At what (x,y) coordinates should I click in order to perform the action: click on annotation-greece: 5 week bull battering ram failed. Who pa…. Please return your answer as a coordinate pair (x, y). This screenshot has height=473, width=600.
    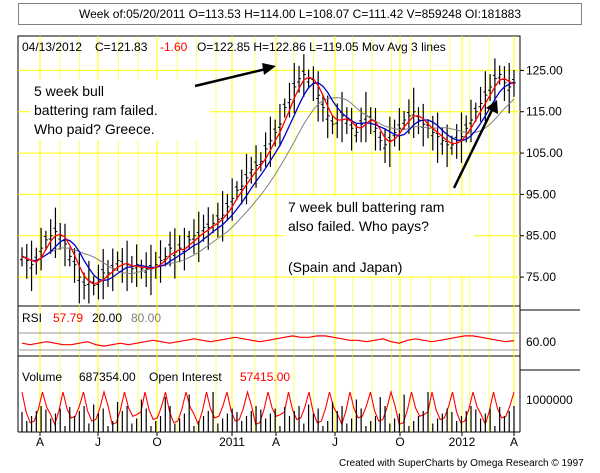
    Looking at the image, I should click on (120, 110).